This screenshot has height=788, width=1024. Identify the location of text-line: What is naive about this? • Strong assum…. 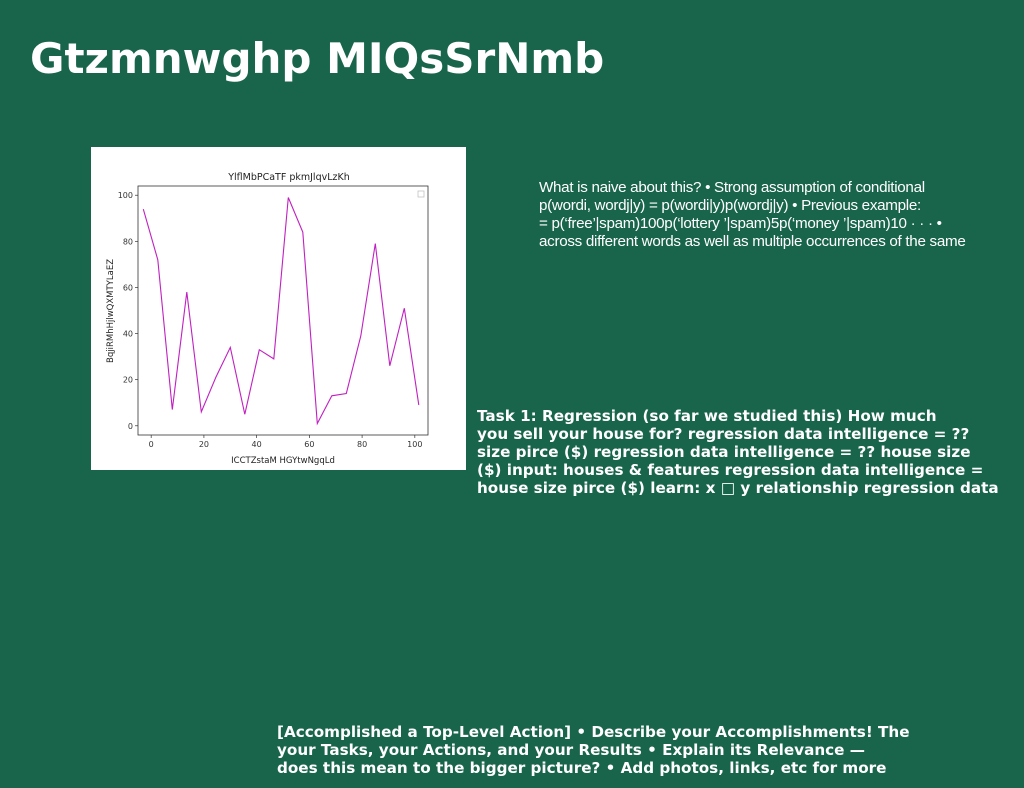
(732, 187).